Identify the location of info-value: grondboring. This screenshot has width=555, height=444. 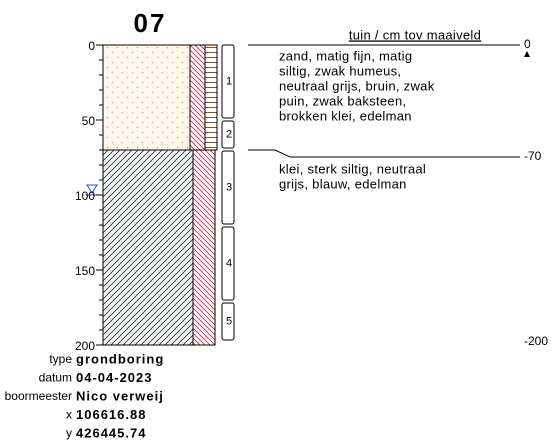
(120, 358).